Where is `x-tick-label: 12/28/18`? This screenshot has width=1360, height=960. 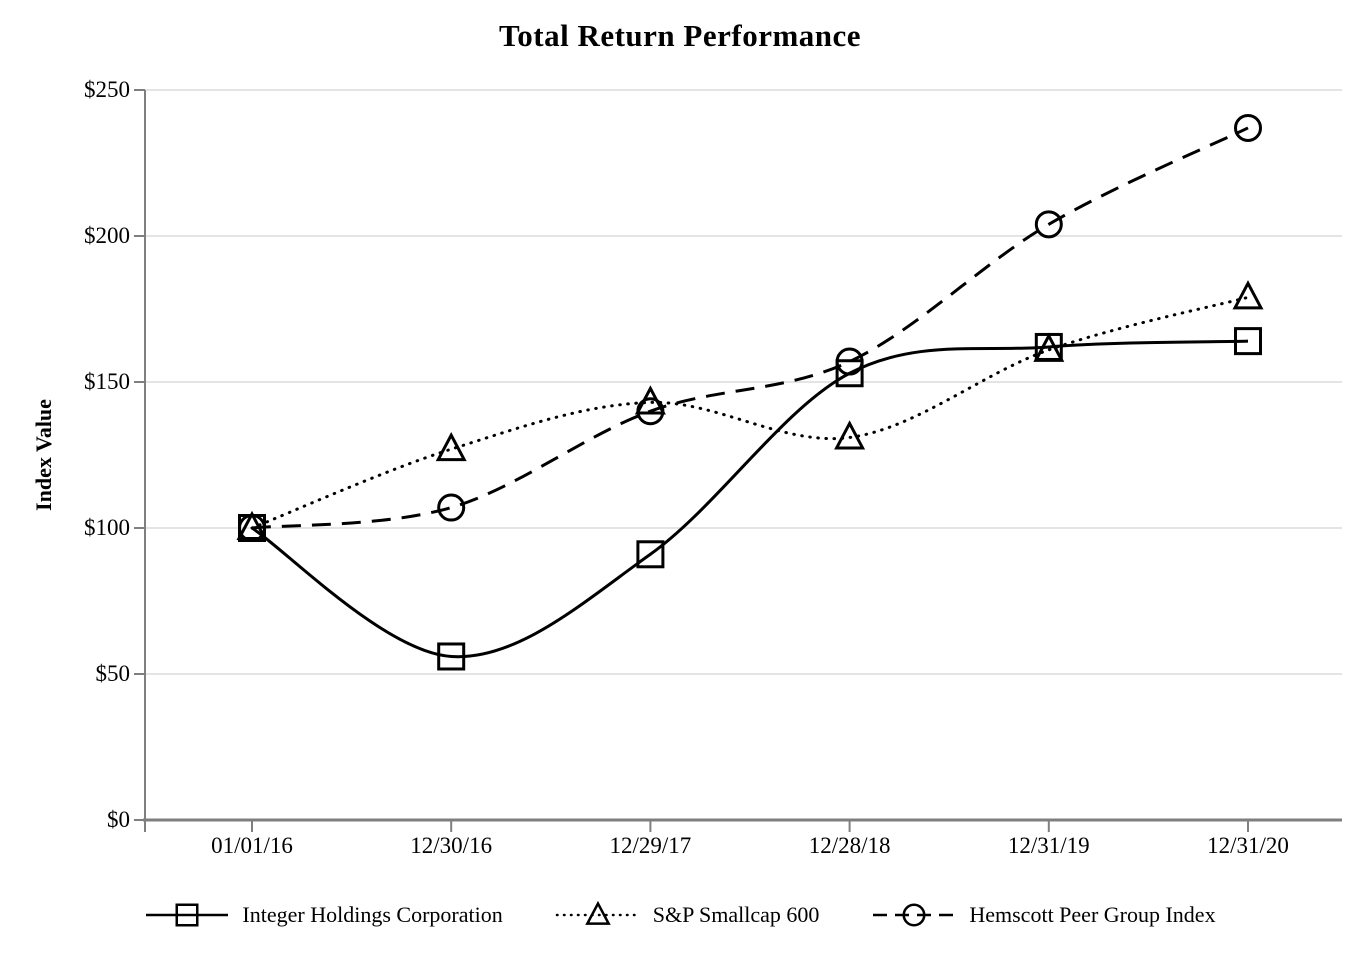
x-tick-label: 12/28/18 is located at coordinates (849, 845).